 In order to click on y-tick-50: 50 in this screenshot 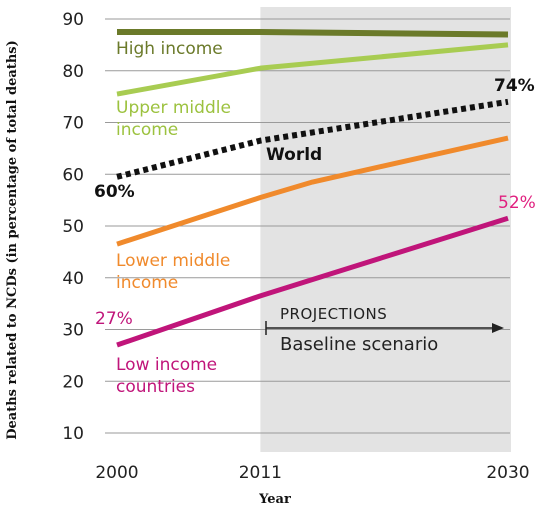, I will do `click(73, 227)`.